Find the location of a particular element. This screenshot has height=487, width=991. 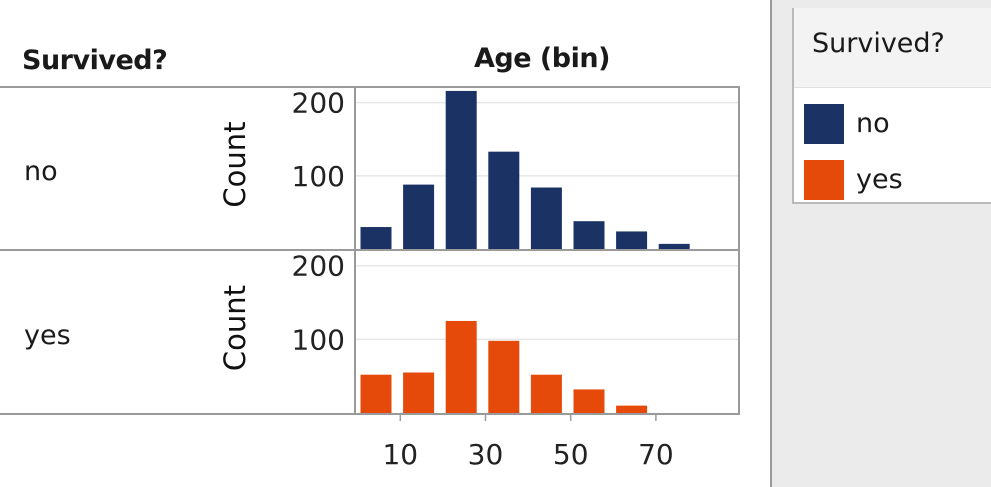

column-header: Age (bin) is located at coordinates (542, 58).